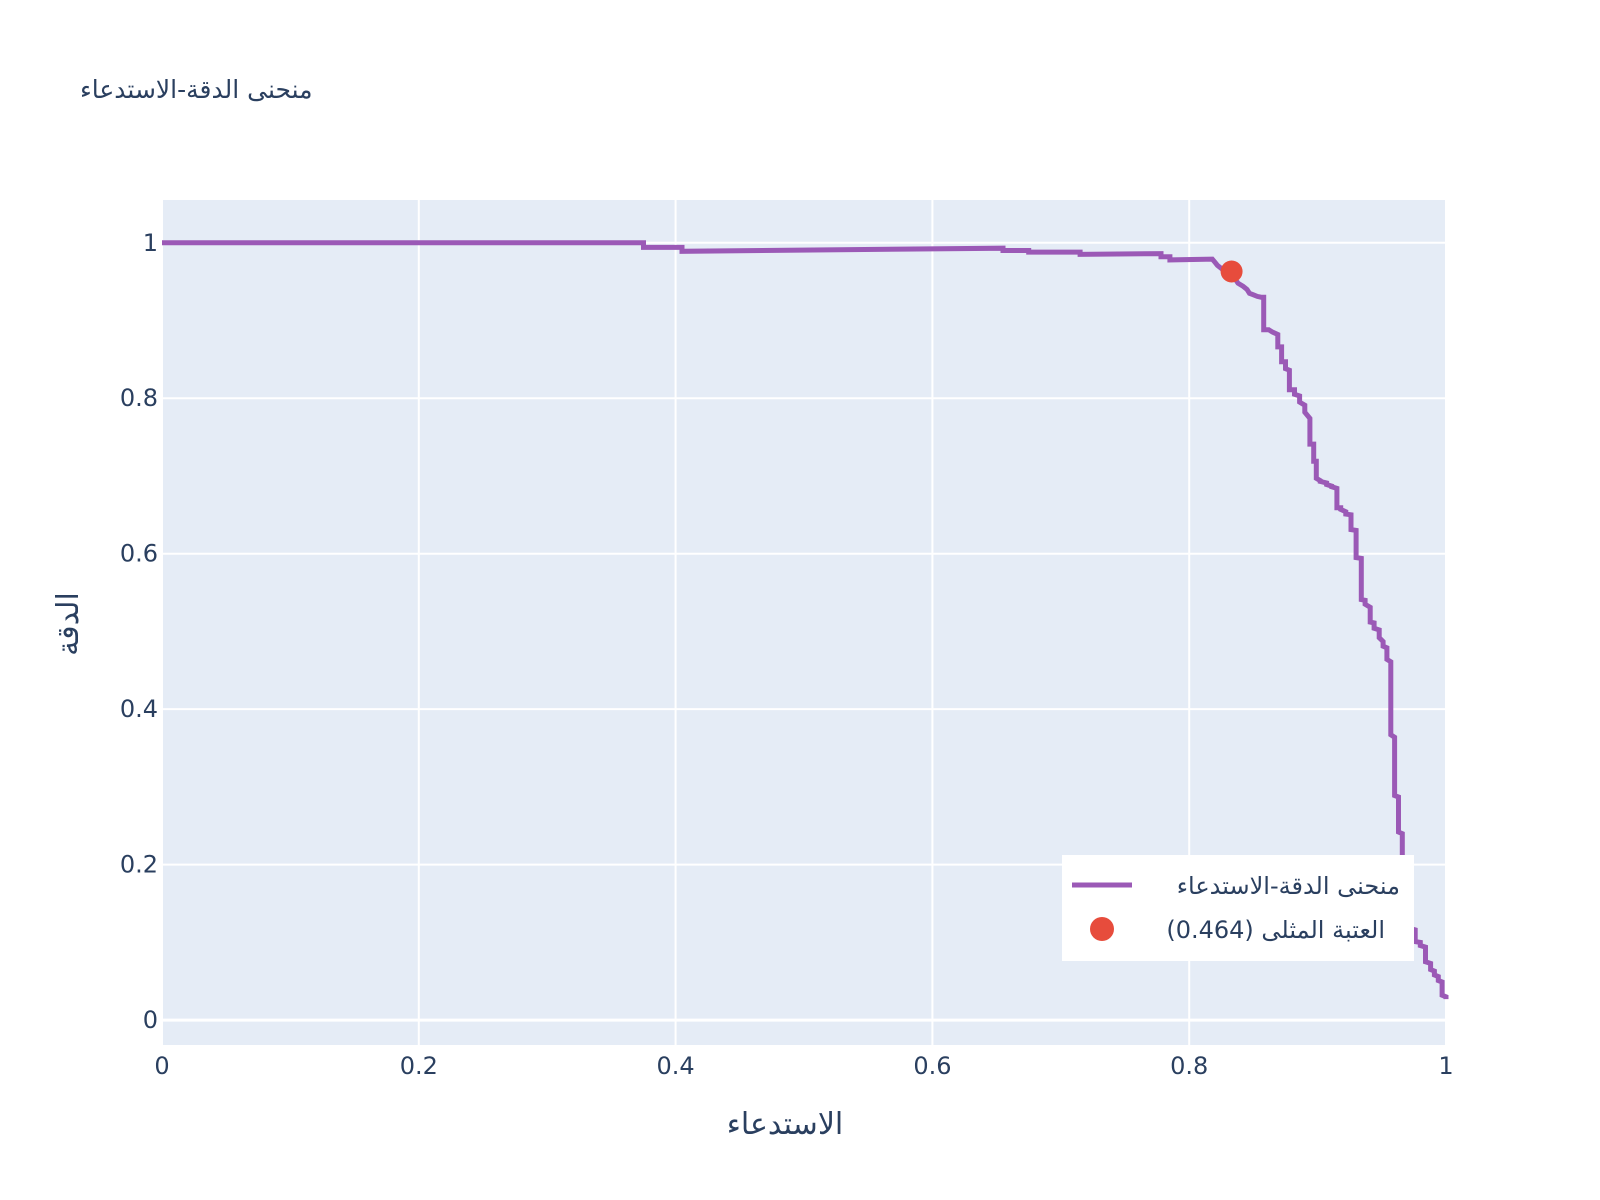  Describe the element at coordinates (68, 624) in the screenshot. I see `y-axis-title: الدقة` at that location.